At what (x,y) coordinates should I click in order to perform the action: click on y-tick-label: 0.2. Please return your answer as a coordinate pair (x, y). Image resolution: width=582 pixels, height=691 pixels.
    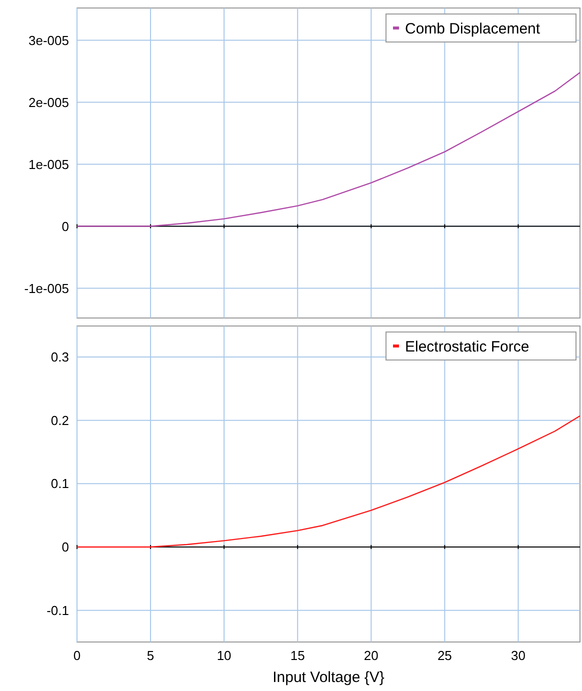
    Looking at the image, I should click on (59, 420).